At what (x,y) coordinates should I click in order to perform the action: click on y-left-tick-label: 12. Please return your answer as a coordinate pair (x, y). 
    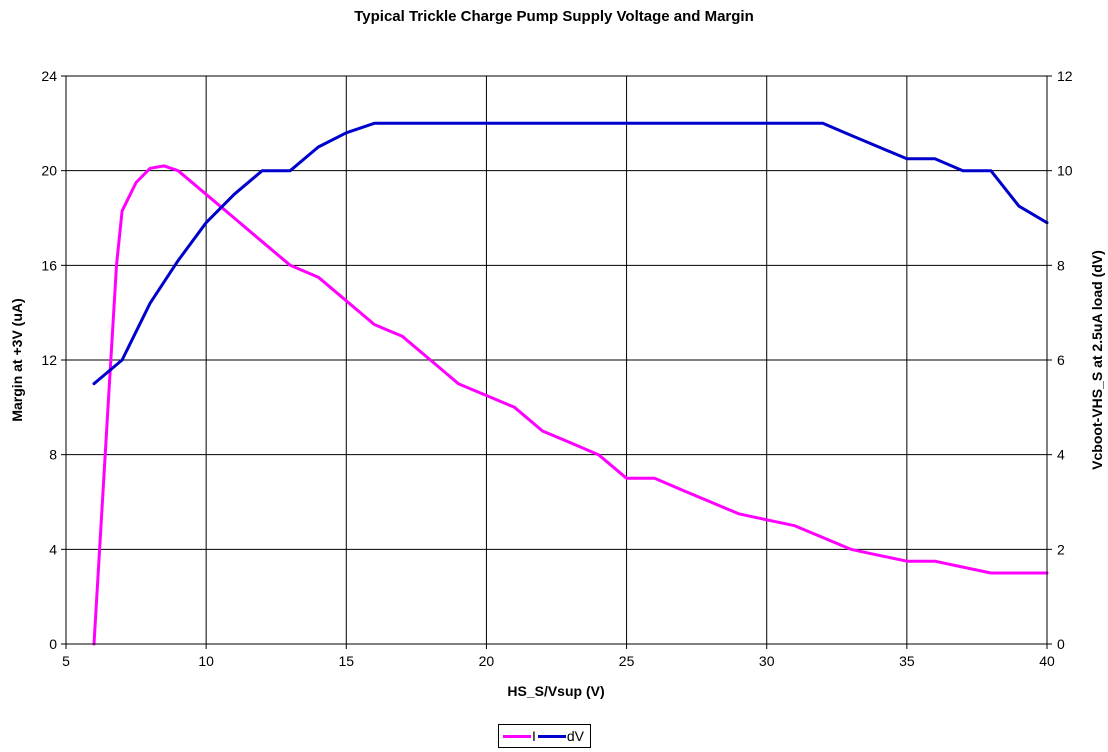
    Looking at the image, I should click on (49, 360).